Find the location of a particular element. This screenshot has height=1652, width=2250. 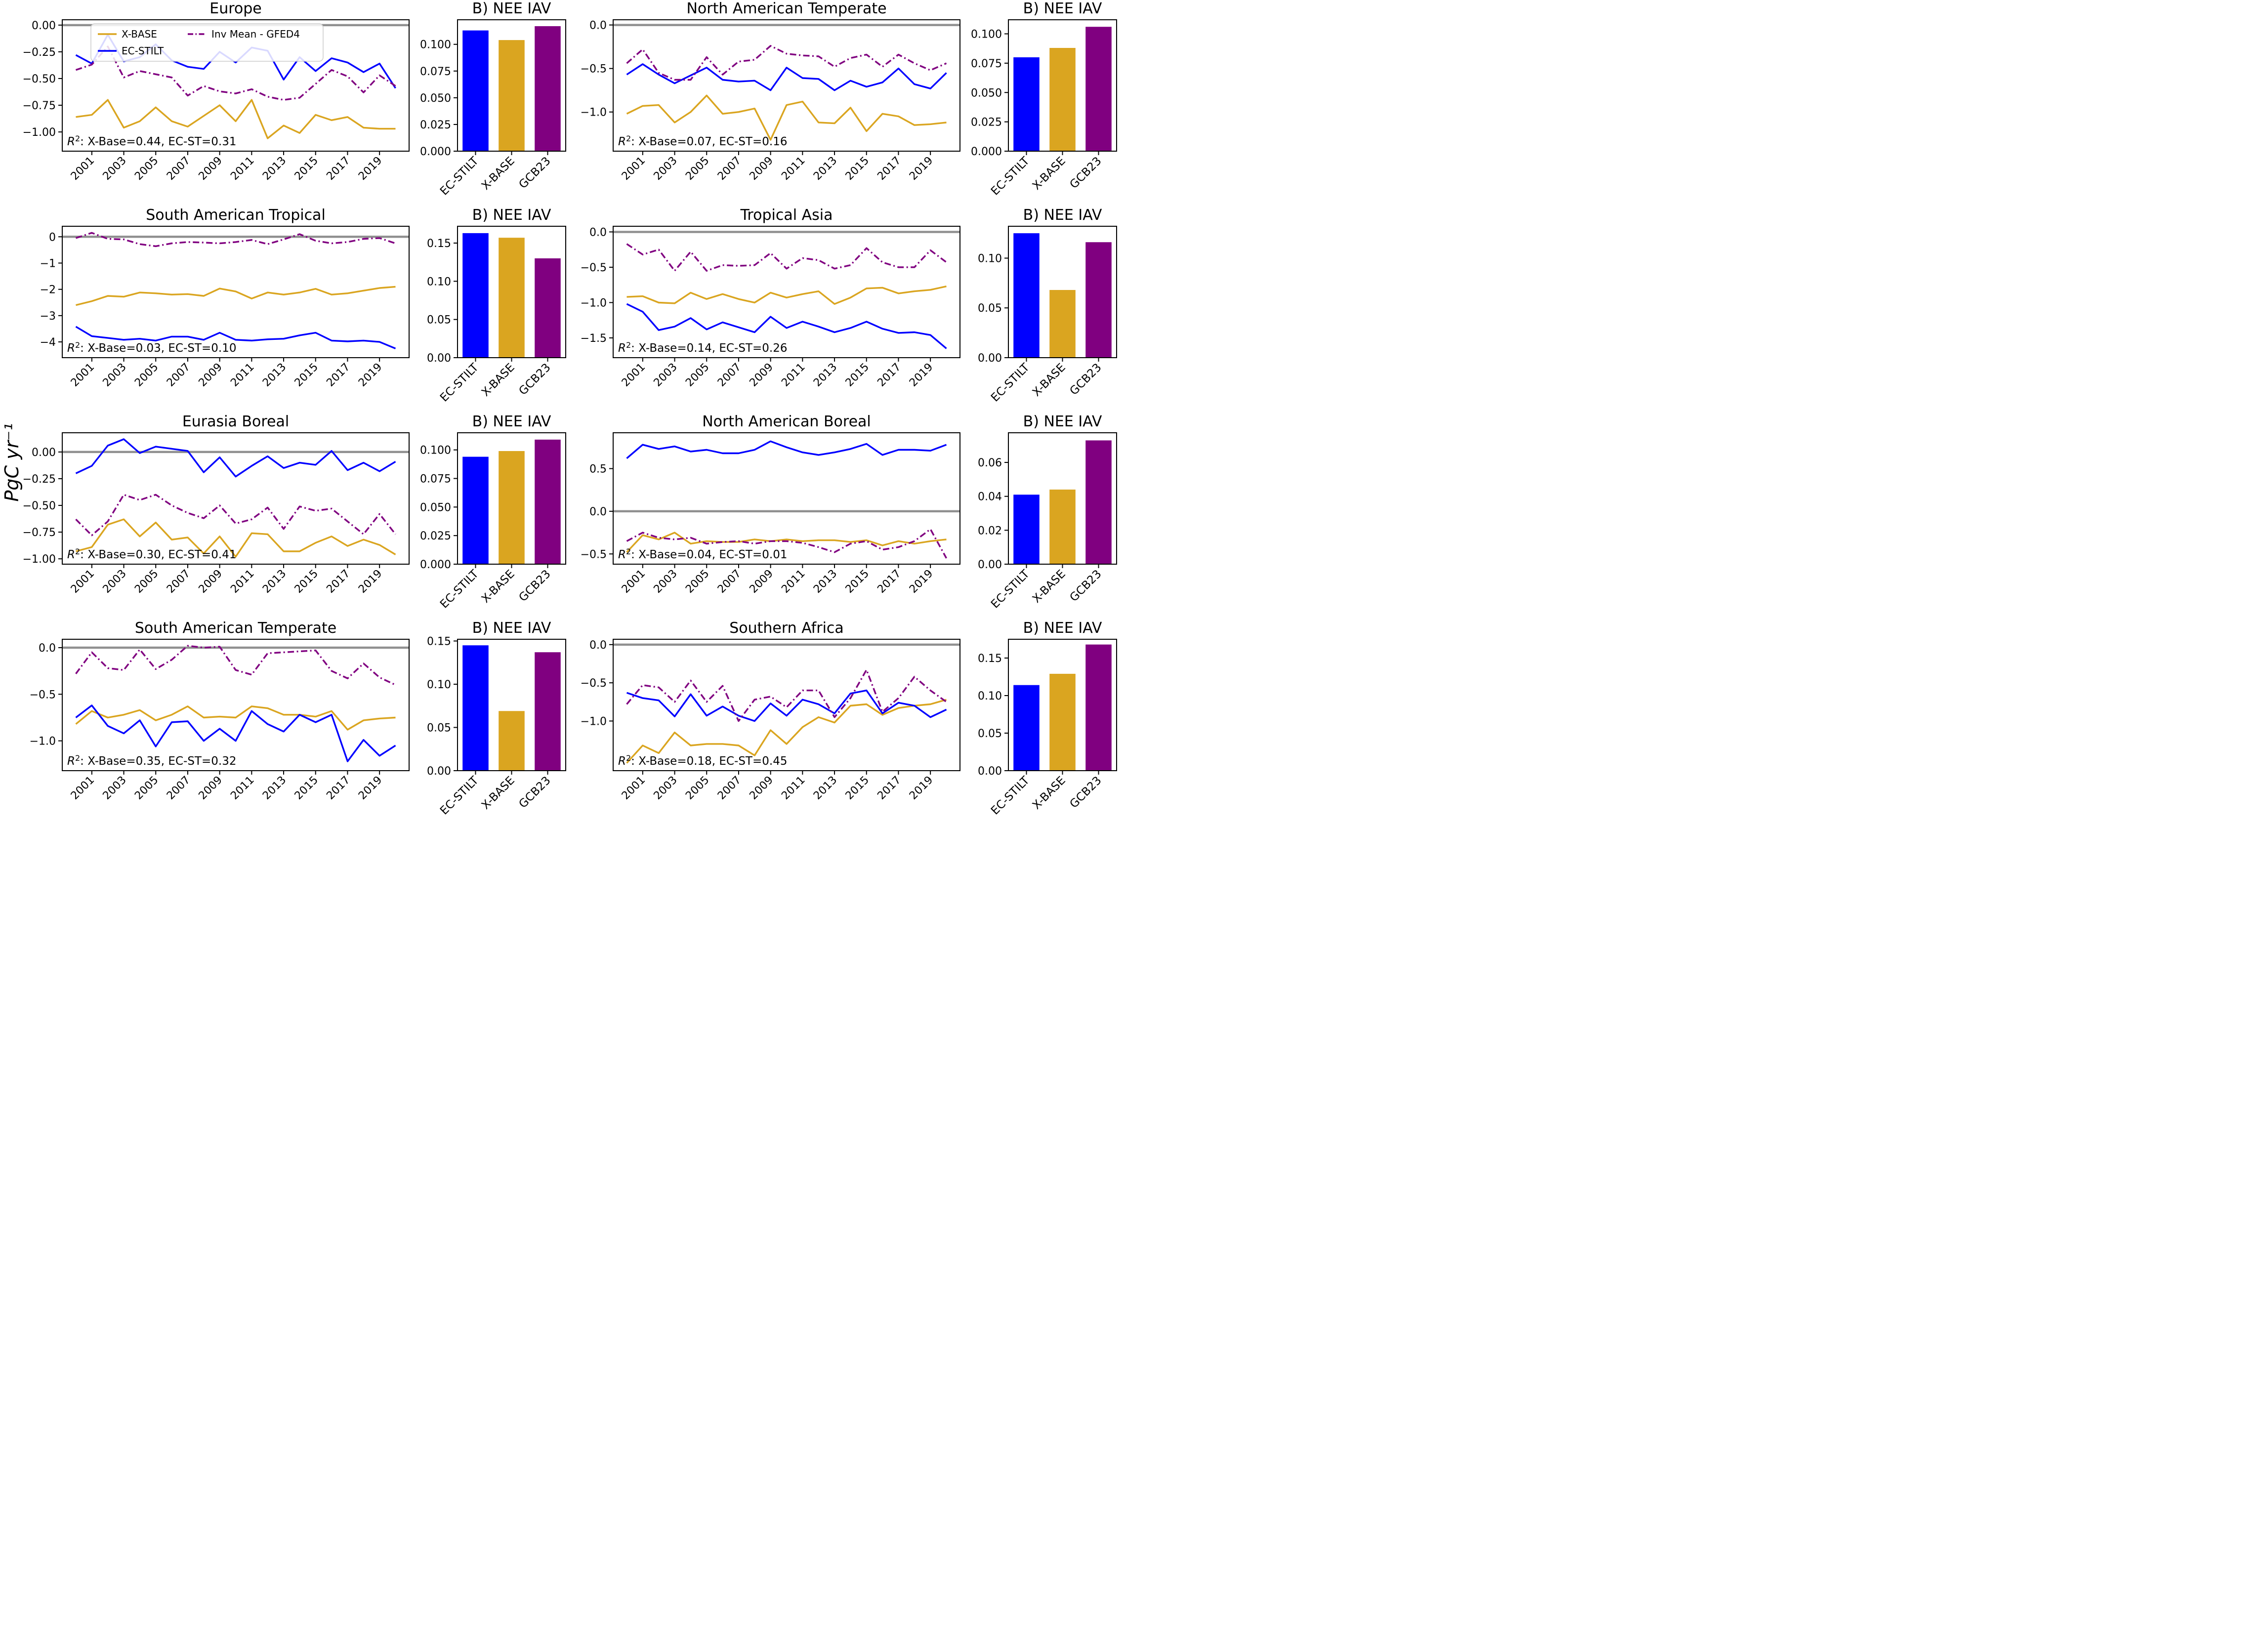

panel-title: Eurasia Boreal is located at coordinates (235, 421).